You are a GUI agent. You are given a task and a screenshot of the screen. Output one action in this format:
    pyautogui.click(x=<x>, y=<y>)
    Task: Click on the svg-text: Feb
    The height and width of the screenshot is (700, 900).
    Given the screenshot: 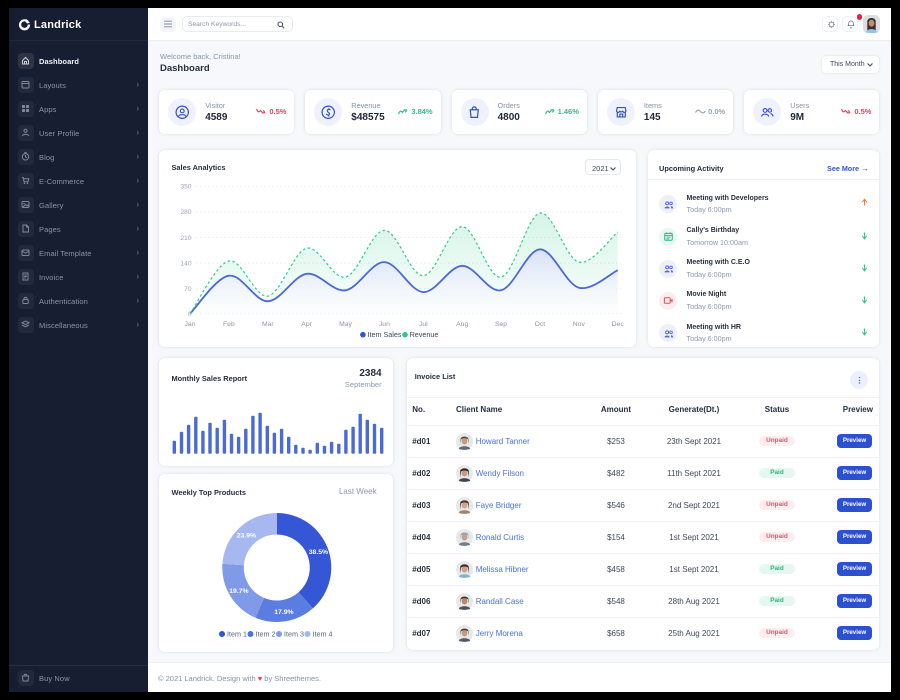 What is the action you would take?
    pyautogui.click(x=229, y=324)
    